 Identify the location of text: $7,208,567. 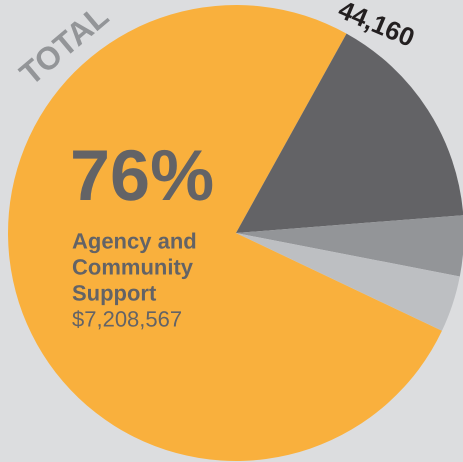
(127, 319).